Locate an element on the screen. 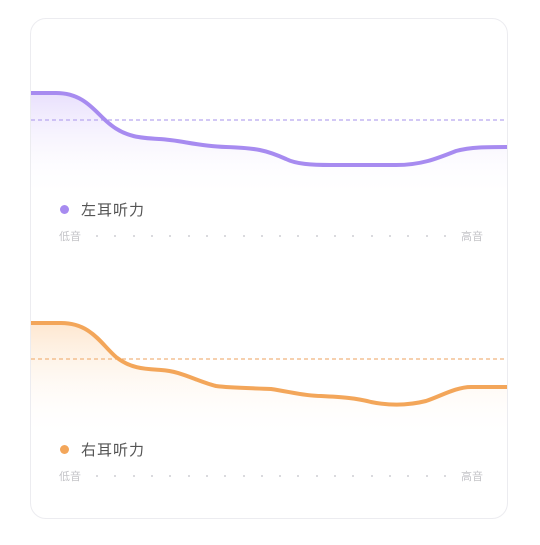  right-ear-axis-low-label: 低音 is located at coordinates (70, 476).